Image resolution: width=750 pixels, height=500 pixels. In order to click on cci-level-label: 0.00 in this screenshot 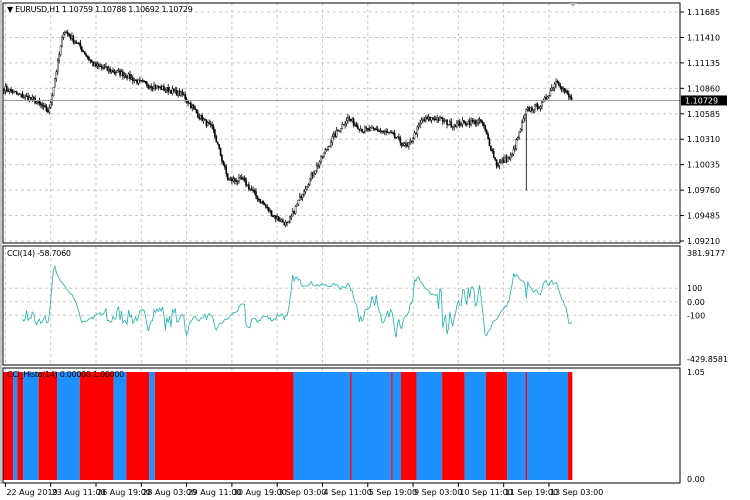, I will do `click(696, 302)`.